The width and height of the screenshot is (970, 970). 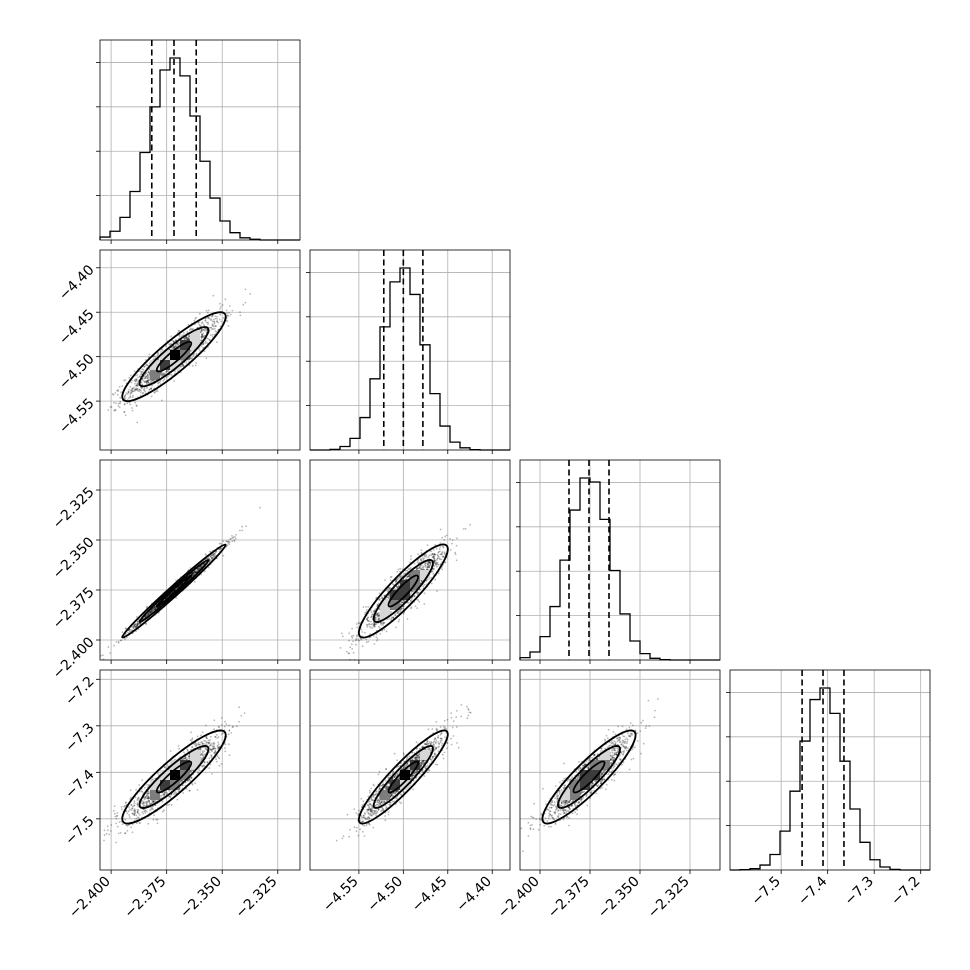 What do you see at coordinates (408, 351) in the screenshot?
I see `histogram-panel-p1` at bounding box center [408, 351].